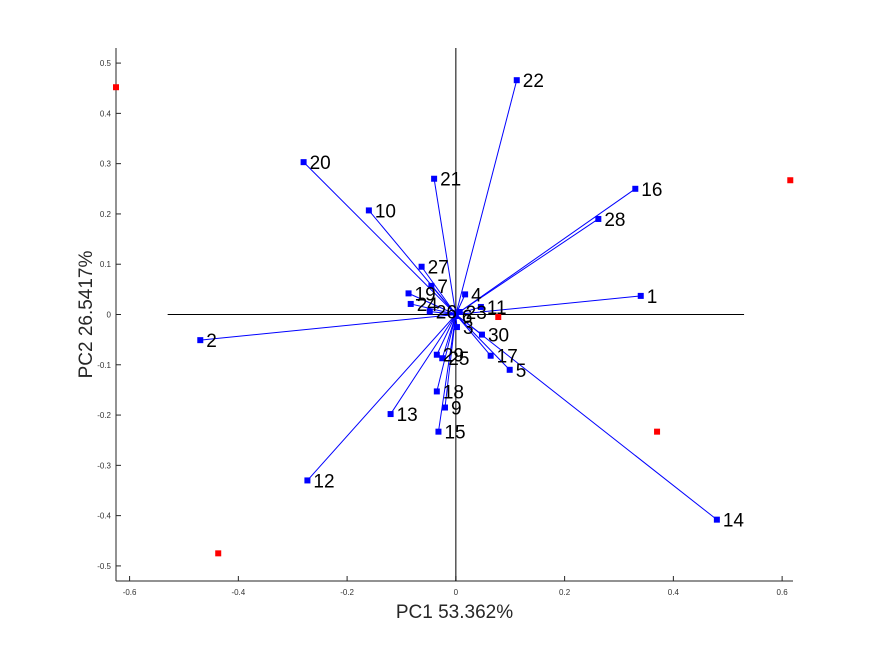 This screenshot has height=656, width=875. What do you see at coordinates (106, 113) in the screenshot?
I see `y-tick-label: 0.4` at bounding box center [106, 113].